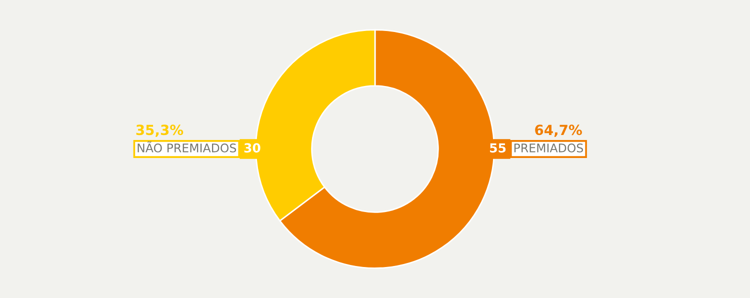 The height and width of the screenshot is (298, 750). Describe the element at coordinates (558, 130) in the screenshot. I see `text: 64,7%` at that location.